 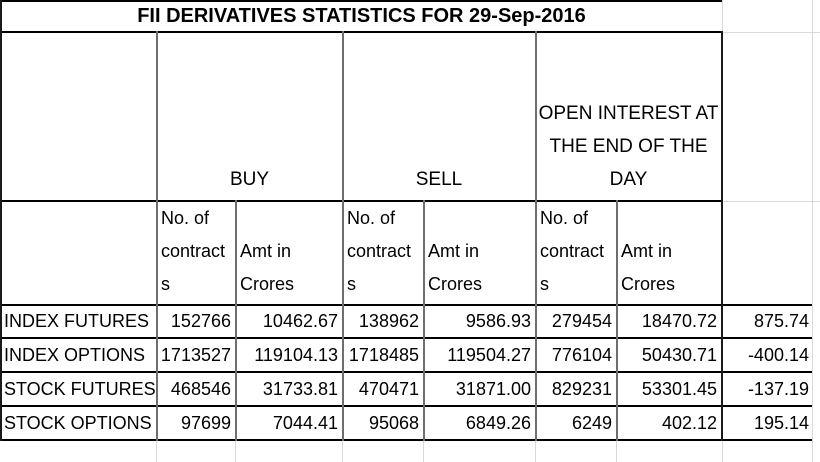 What do you see at coordinates (498, 321) in the screenshot?
I see `cell-sell-amount: 9586.93` at bounding box center [498, 321].